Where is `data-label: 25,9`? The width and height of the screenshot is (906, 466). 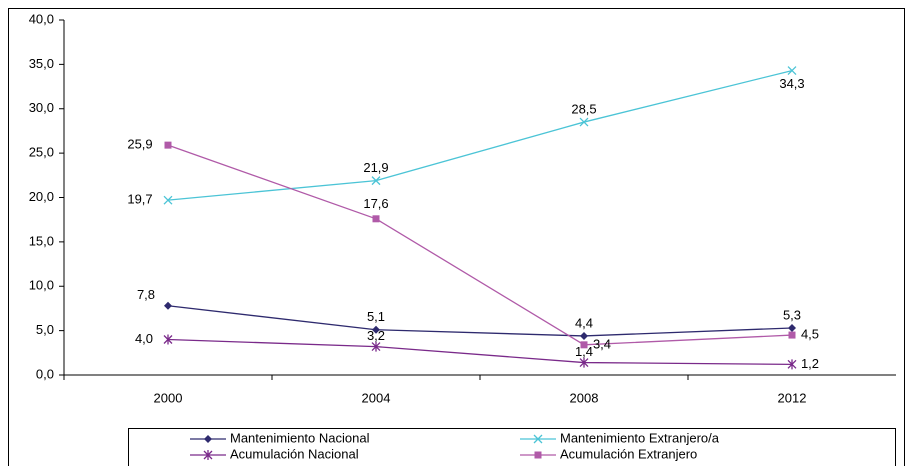
data-label: 25,9 is located at coordinates (139, 144).